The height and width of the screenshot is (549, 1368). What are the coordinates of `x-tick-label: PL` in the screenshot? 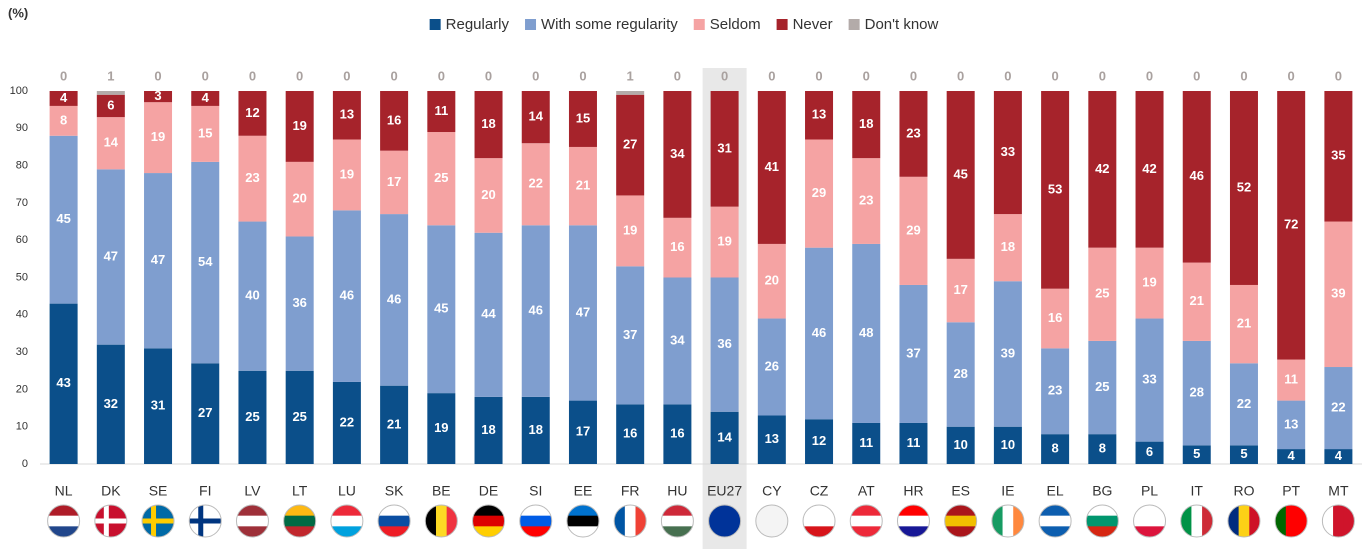 It's located at (1149, 491).